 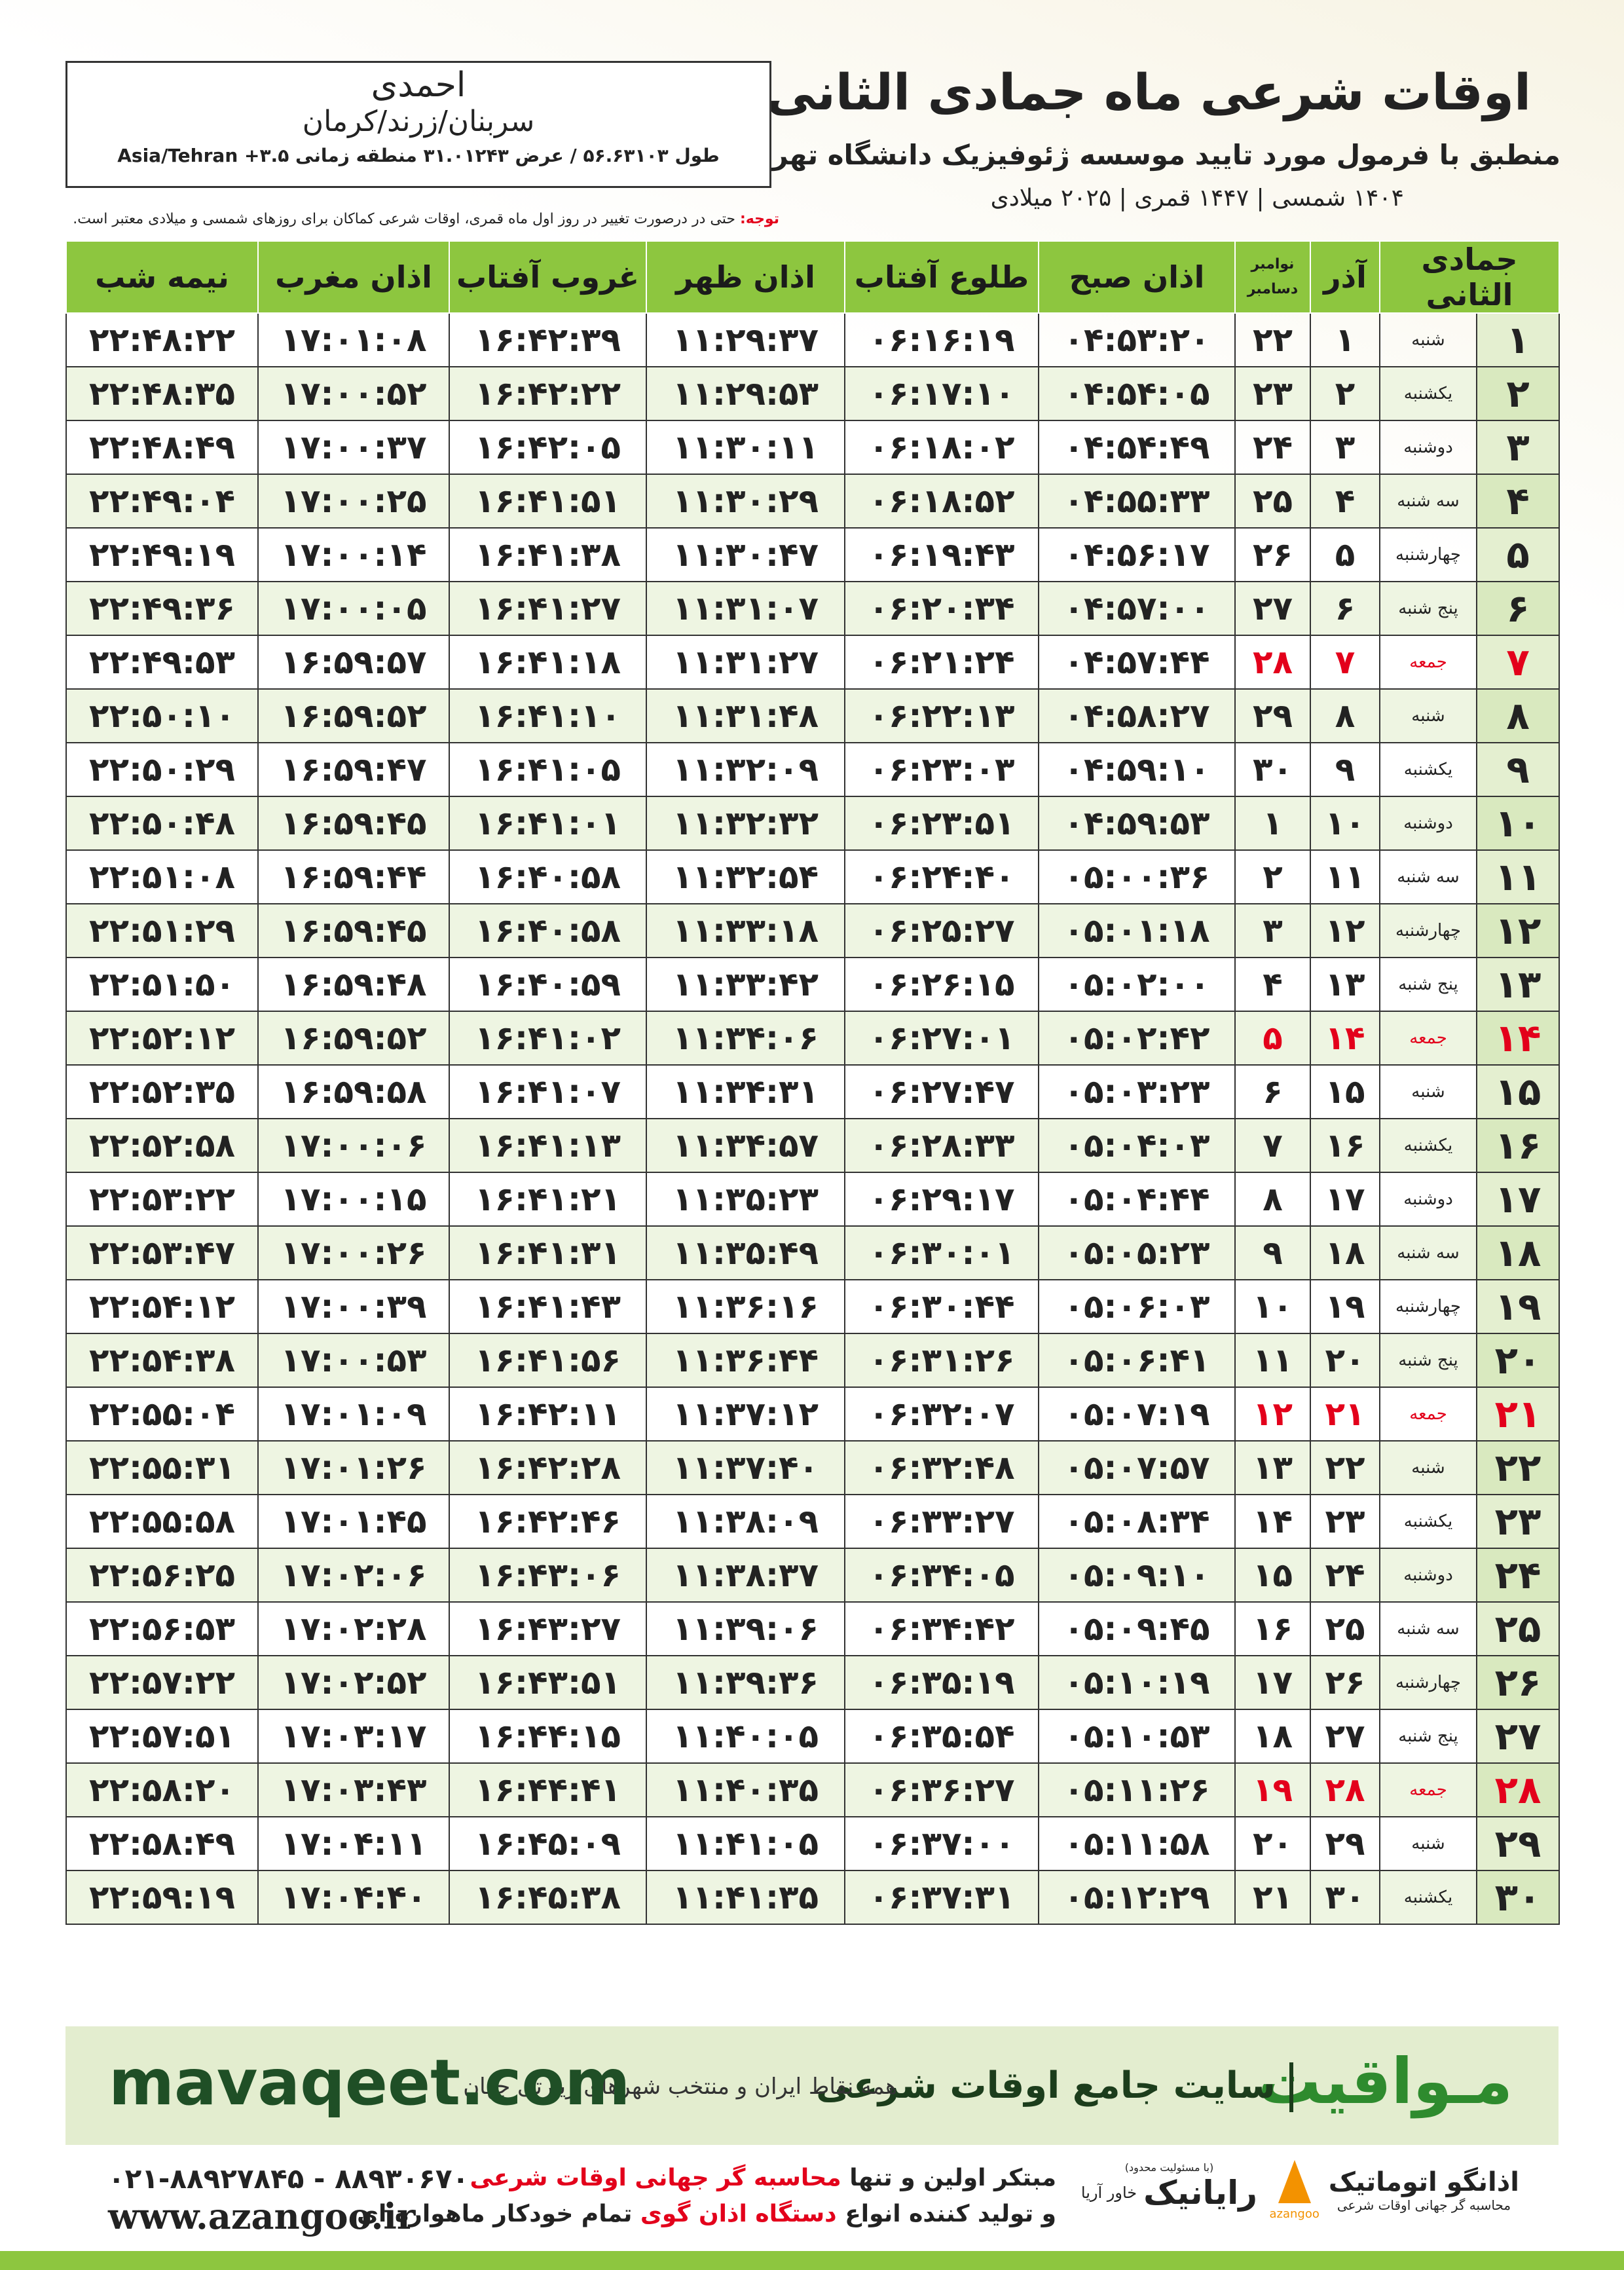 I want to click on date-cell: ۳, so click(x=1518, y=447).